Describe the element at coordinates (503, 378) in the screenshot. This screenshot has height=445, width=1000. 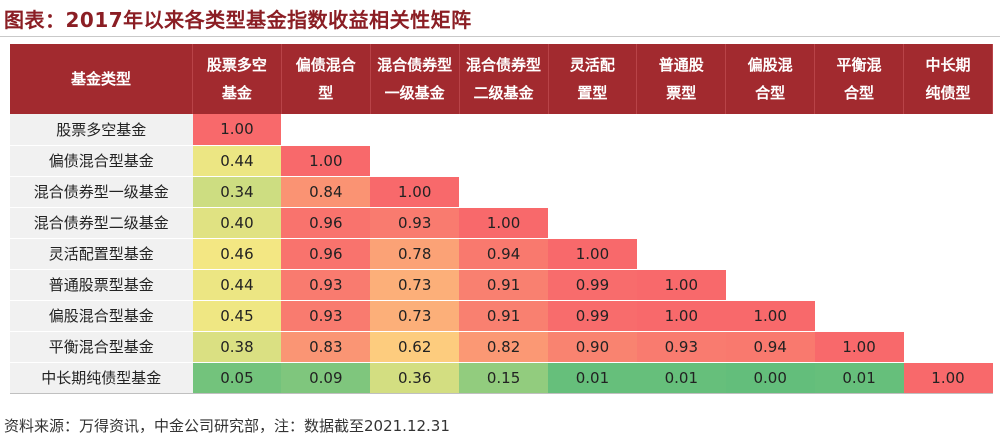
I see `correlation-cell: 0.15` at that location.